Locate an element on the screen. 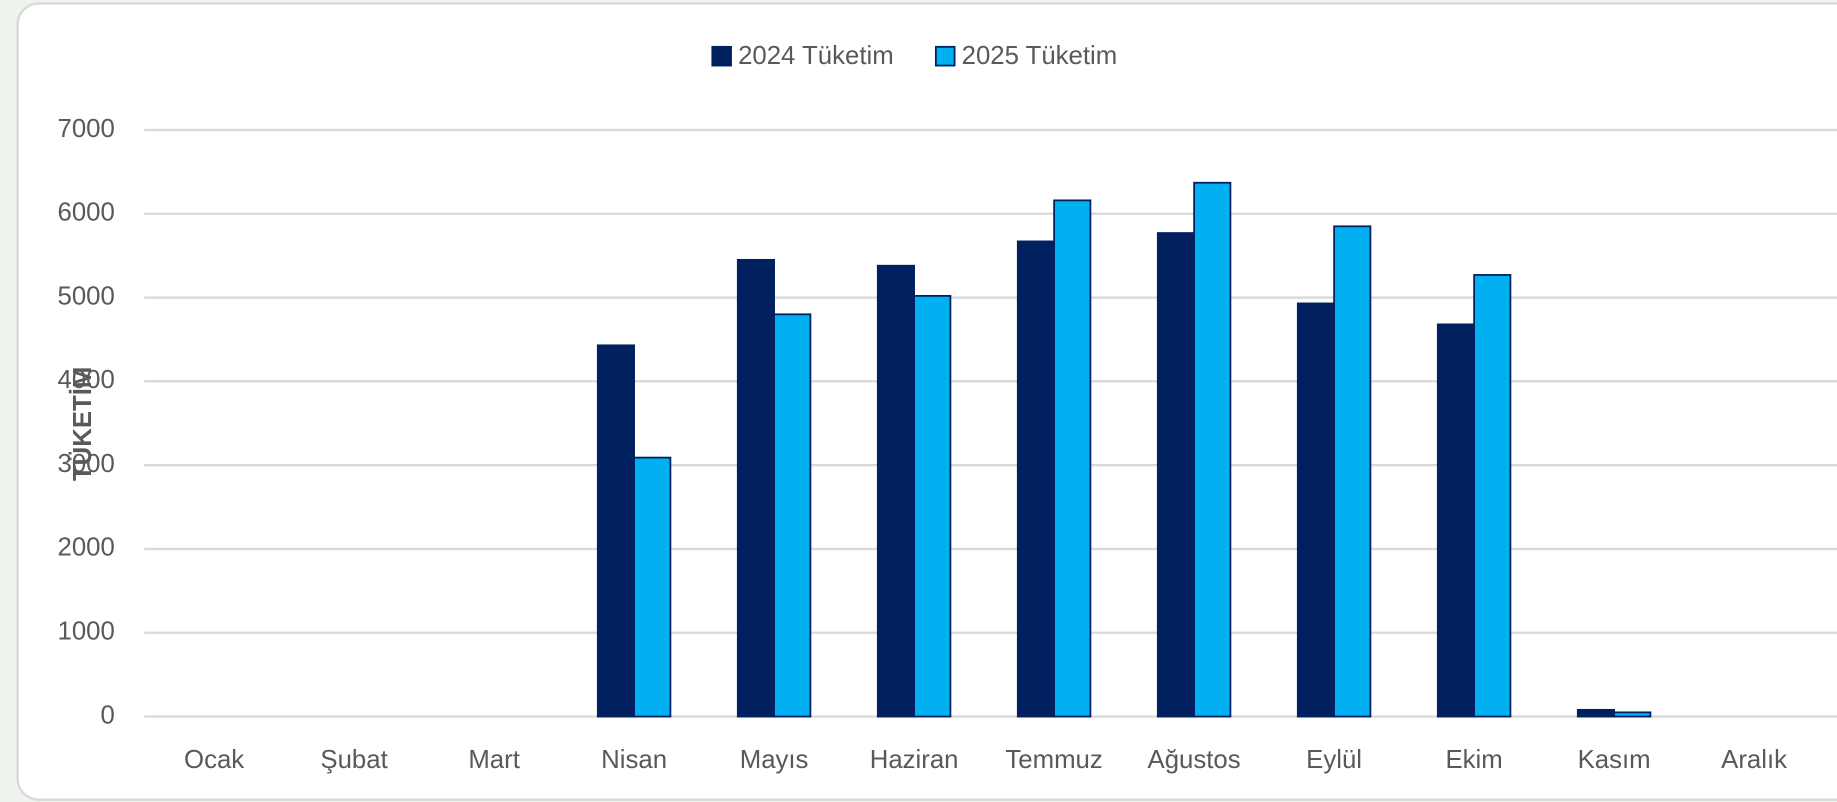 This screenshot has height=802, width=1837. y-tick-label: 0 is located at coordinates (107, 715).